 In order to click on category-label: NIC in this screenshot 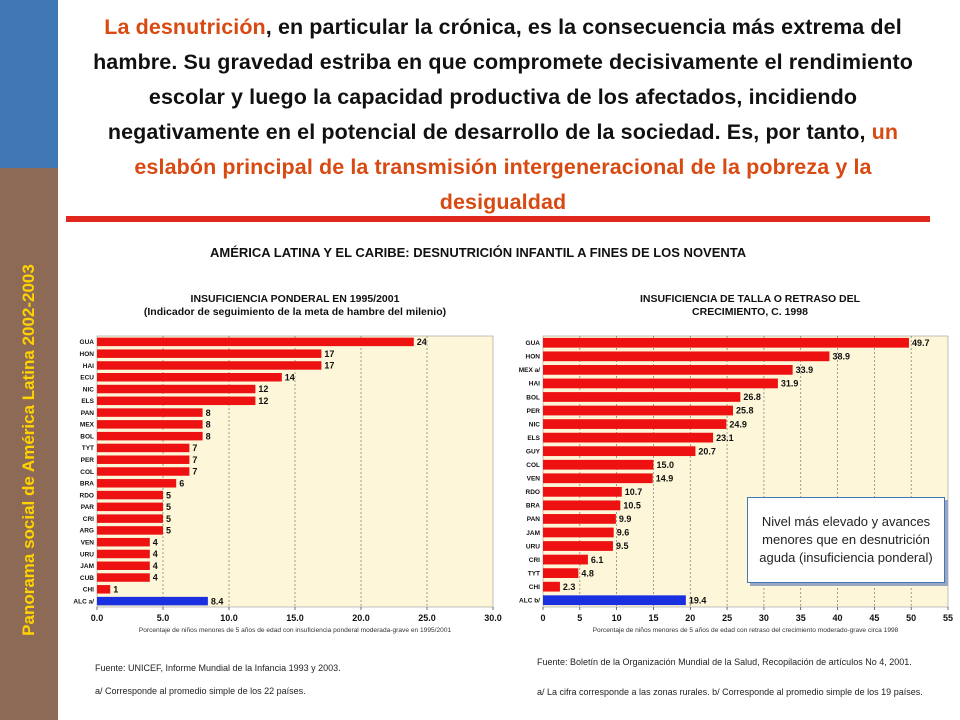, I will do `click(89, 389)`.